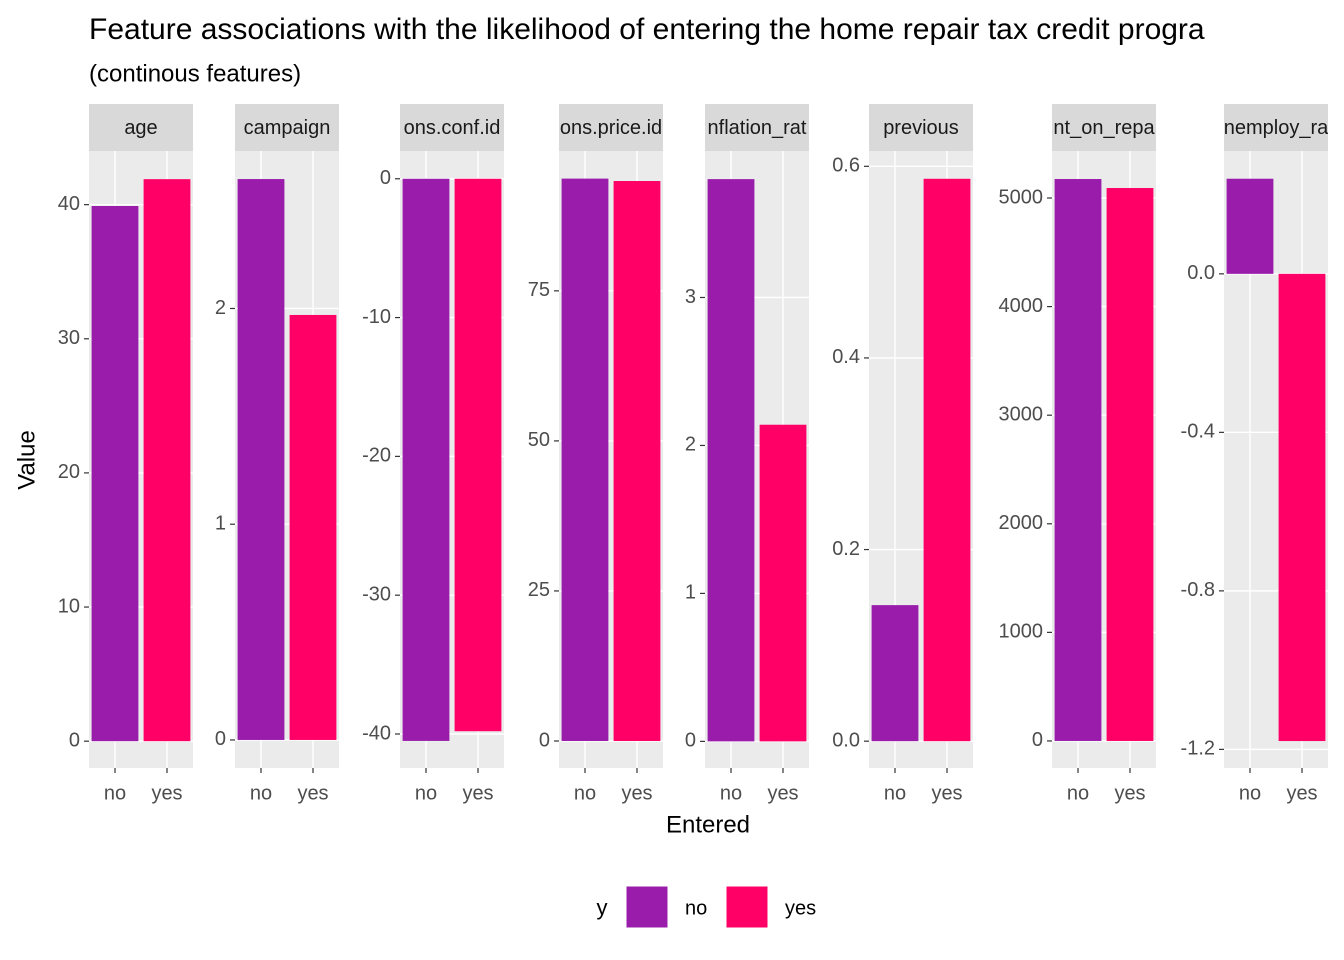 The image size is (1344, 960). Describe the element at coordinates (1198, 432) in the screenshot. I see `y-tick-label: -0.4` at that location.